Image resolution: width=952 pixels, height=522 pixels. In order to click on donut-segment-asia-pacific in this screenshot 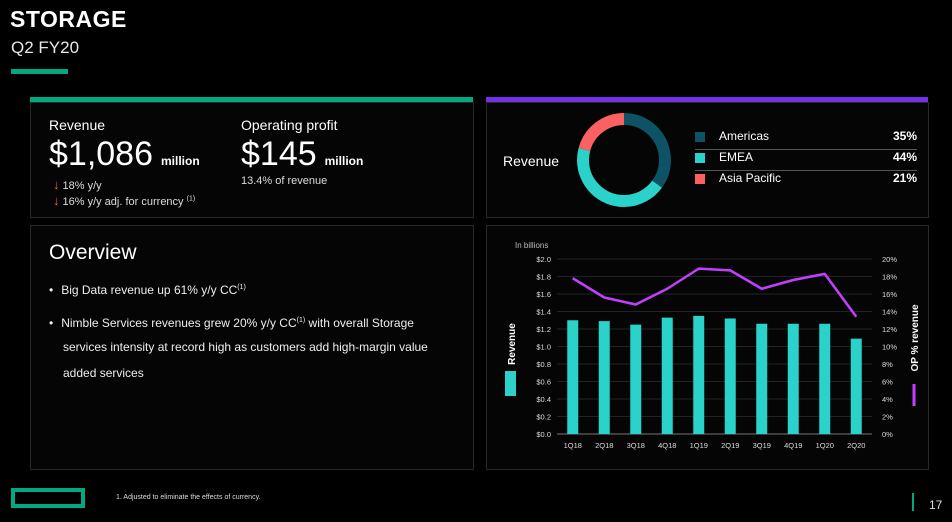, I will do `click(624, 160)`.